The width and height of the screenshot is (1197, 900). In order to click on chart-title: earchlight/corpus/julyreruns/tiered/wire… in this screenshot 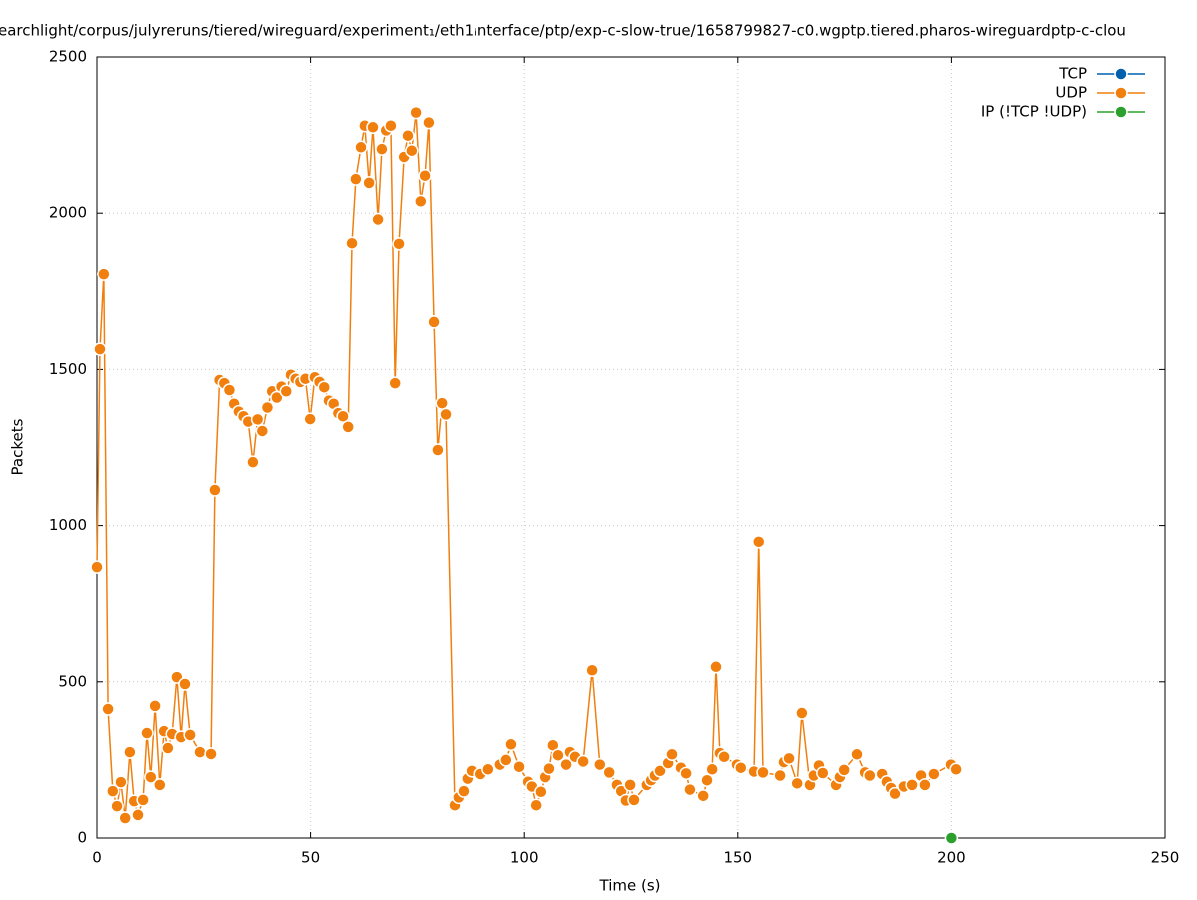, I will do `click(563, 31)`.